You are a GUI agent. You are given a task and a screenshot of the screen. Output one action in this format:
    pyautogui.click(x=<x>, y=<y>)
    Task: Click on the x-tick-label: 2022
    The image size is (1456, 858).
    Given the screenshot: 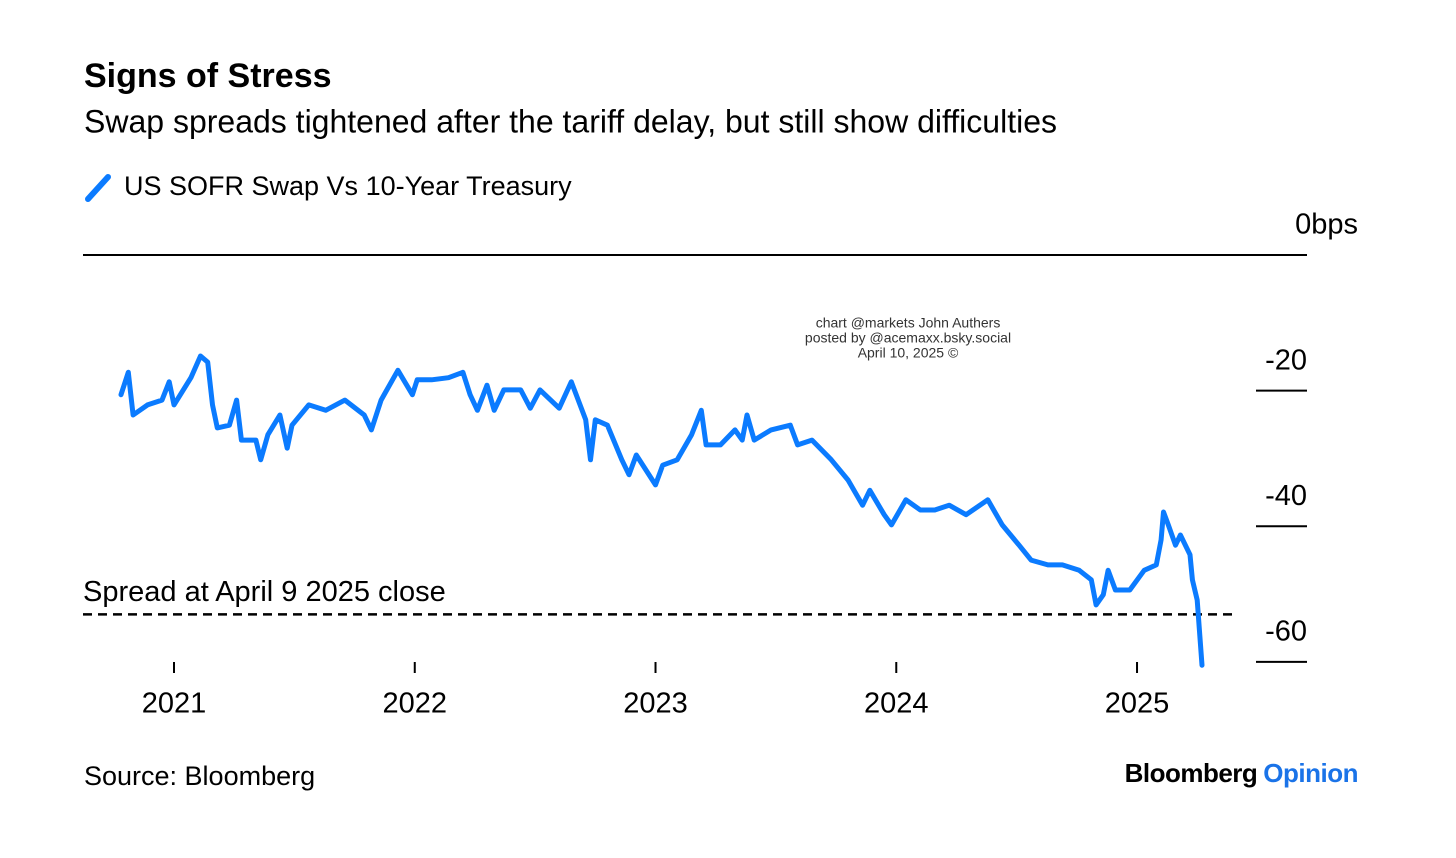 What is the action you would take?
    pyautogui.click(x=415, y=704)
    